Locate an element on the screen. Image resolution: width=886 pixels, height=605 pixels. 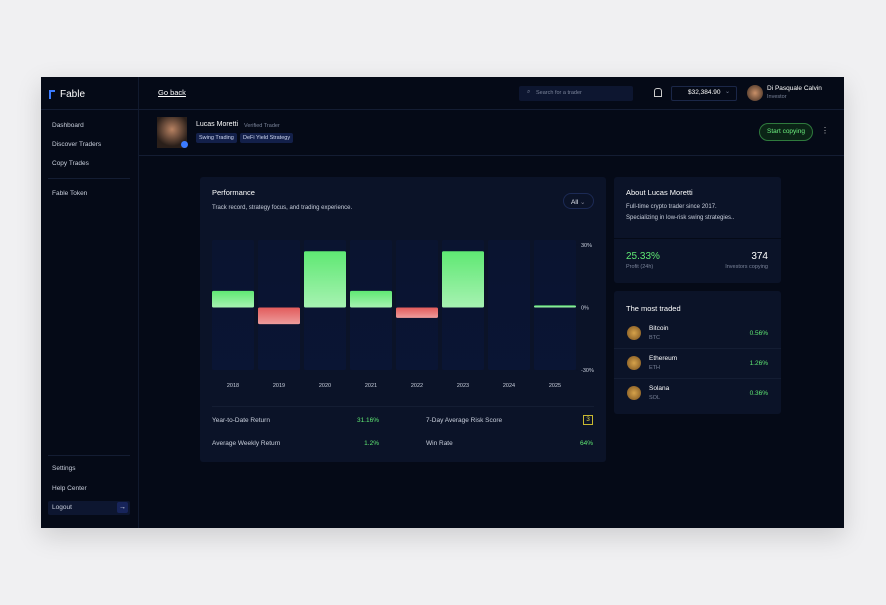
user-name: Di Pasquale Calvin is located at coordinates (794, 88).